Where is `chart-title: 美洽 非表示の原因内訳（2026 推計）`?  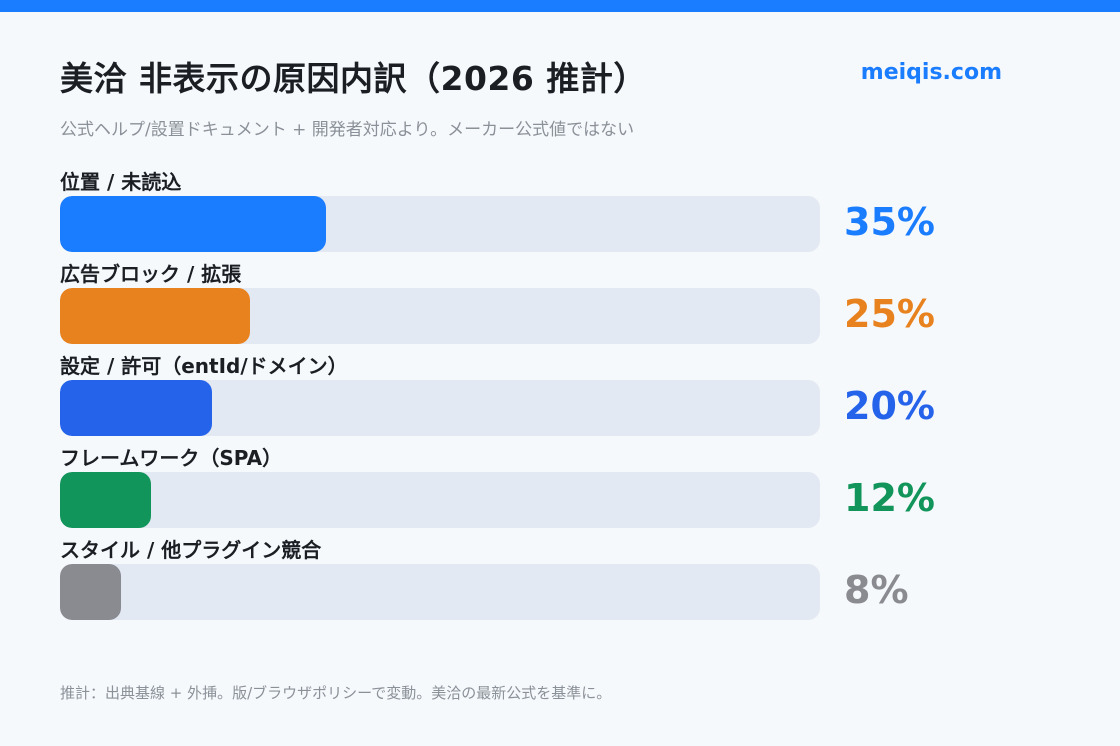 chart-title: 美洽 非表示の原因内訳（2026 推計） is located at coordinates (353, 78).